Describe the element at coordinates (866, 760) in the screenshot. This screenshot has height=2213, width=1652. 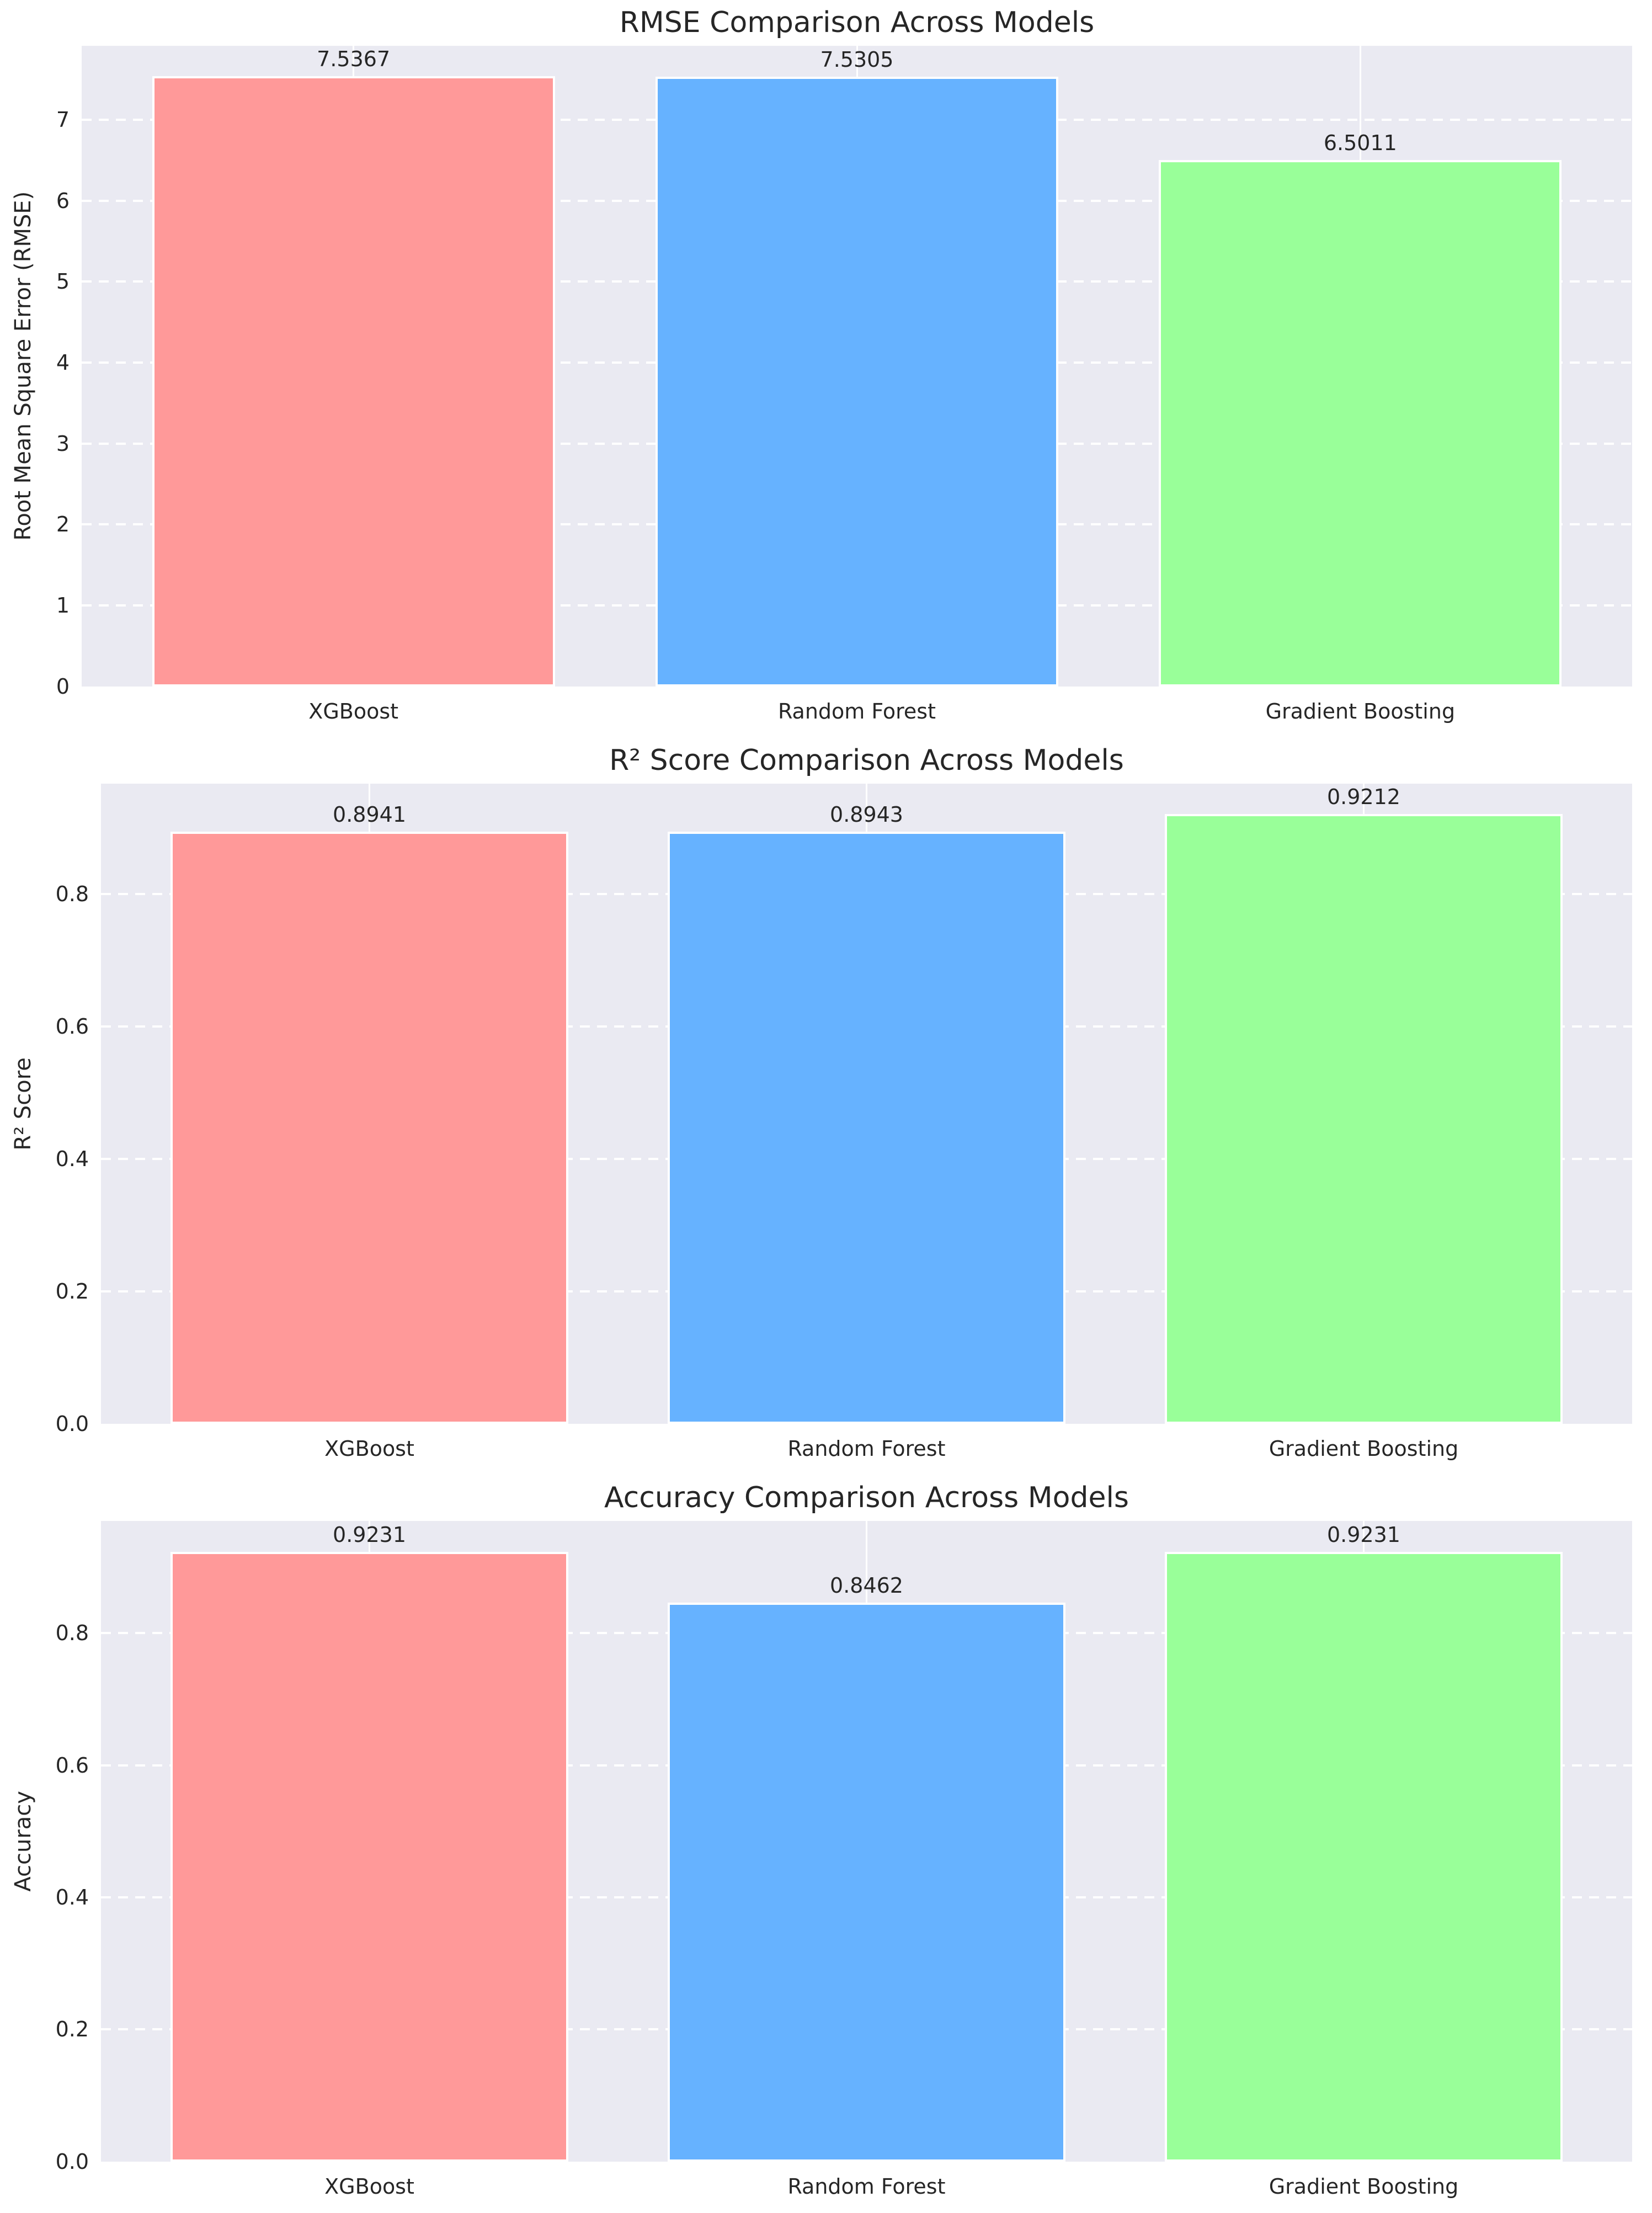
I see `chart-title: R² Score Comparison Across Models` at that location.